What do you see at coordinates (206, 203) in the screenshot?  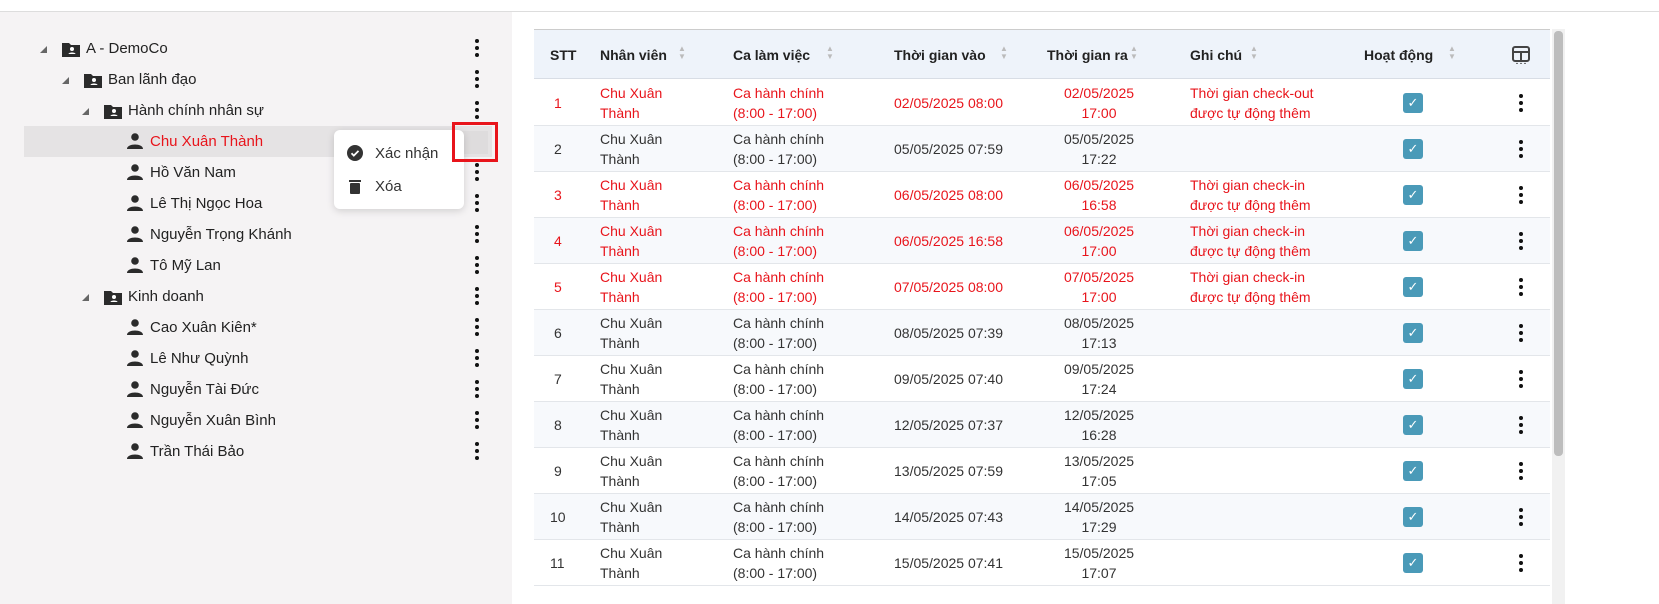 I see `tree-node-label: Lê Thị Ngọc Hoa` at bounding box center [206, 203].